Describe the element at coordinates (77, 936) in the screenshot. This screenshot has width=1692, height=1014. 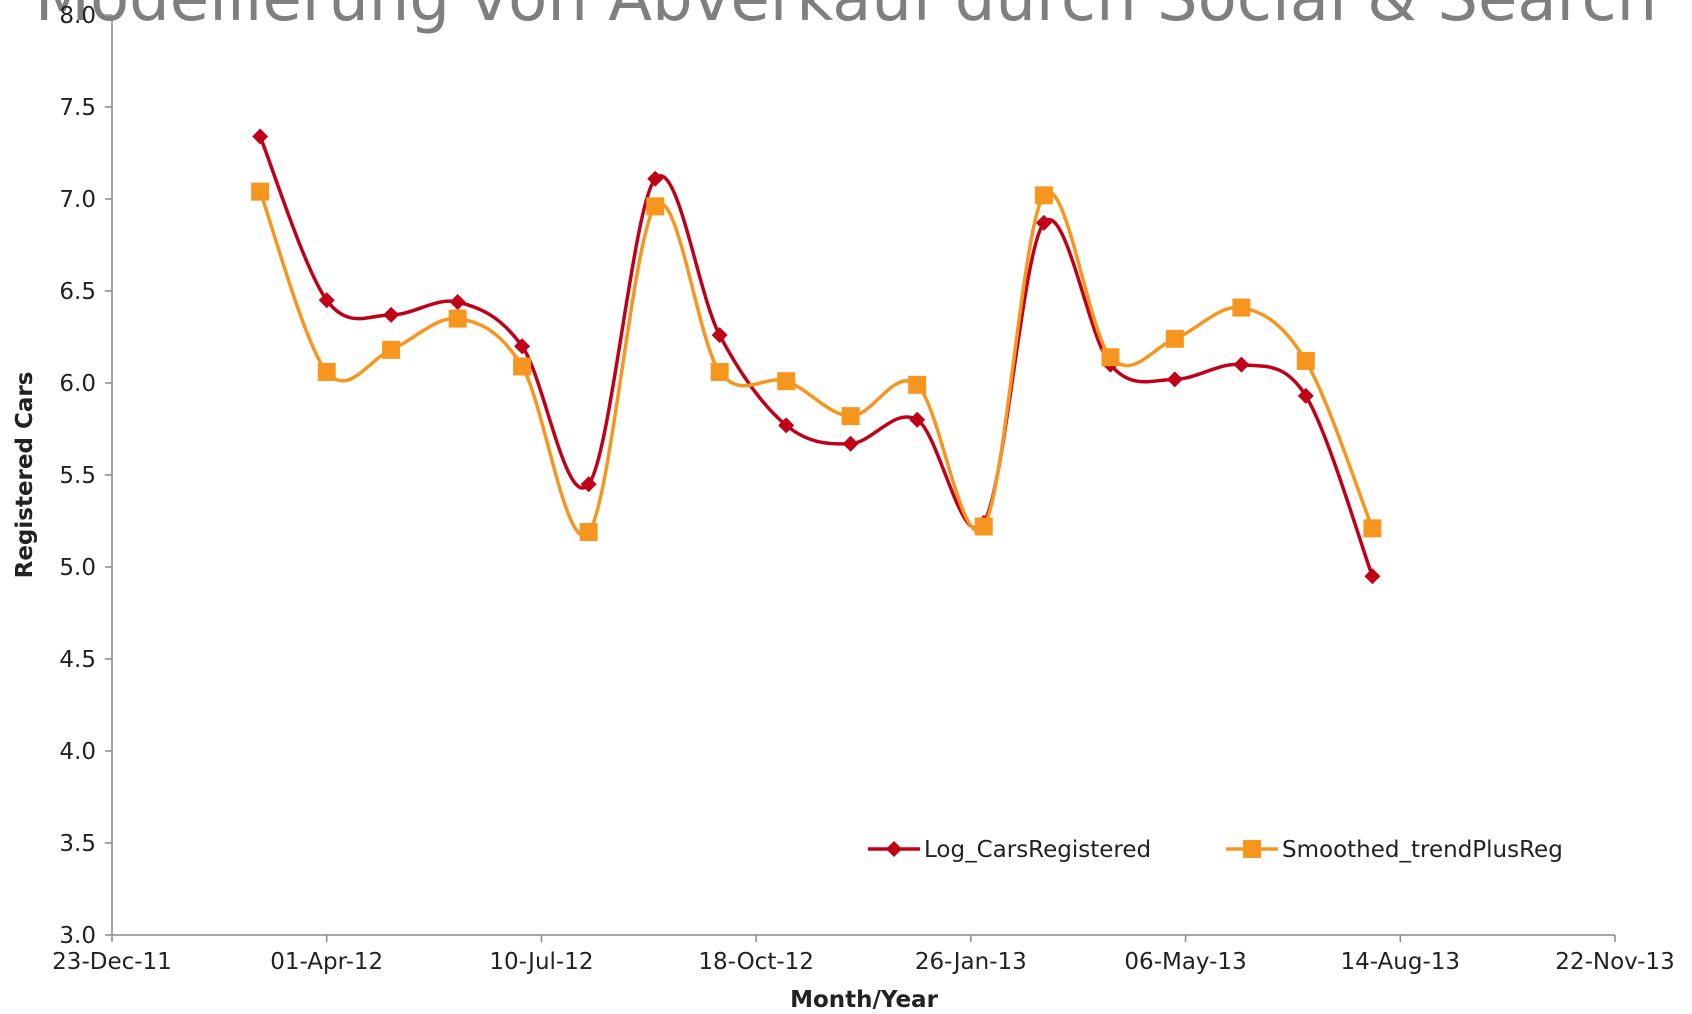
I see `y-tick-label: 3.0` at that location.